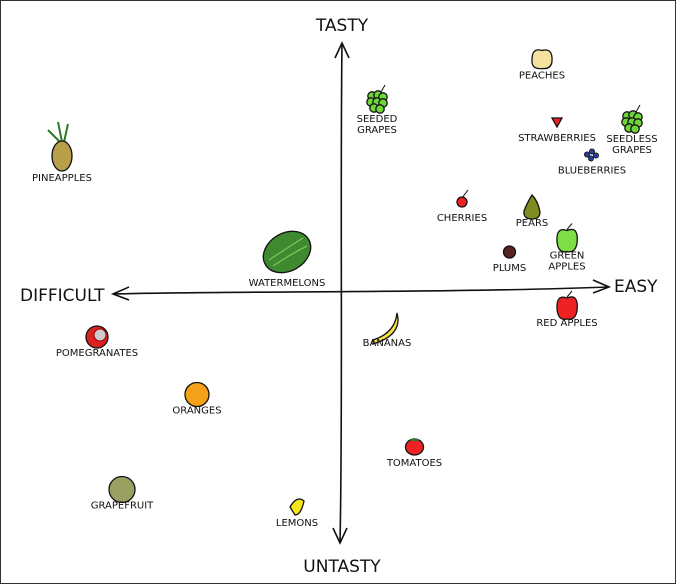 The width and height of the screenshot is (676, 584). I want to click on point-label: BANANAS, so click(387, 343).